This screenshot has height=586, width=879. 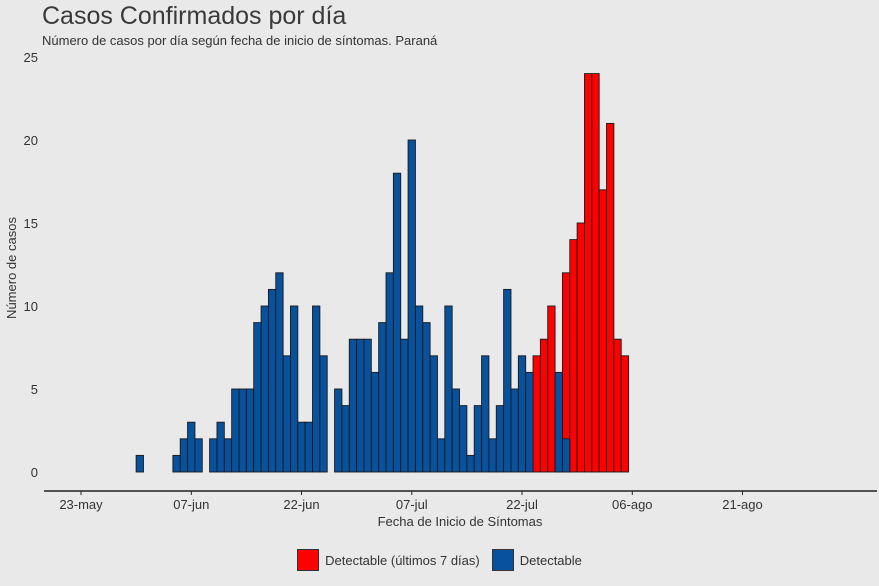 I want to click on y-tick-label: 10, so click(x=31, y=306).